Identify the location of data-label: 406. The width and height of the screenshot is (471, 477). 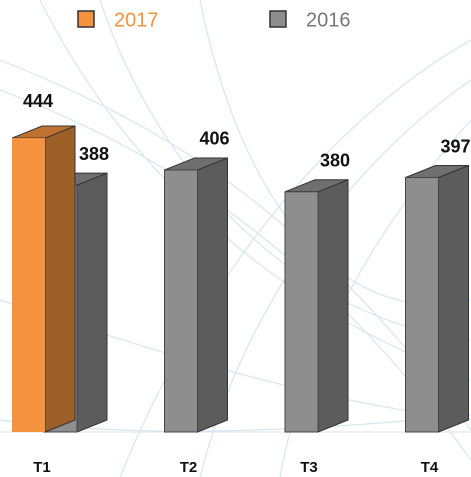
(214, 139).